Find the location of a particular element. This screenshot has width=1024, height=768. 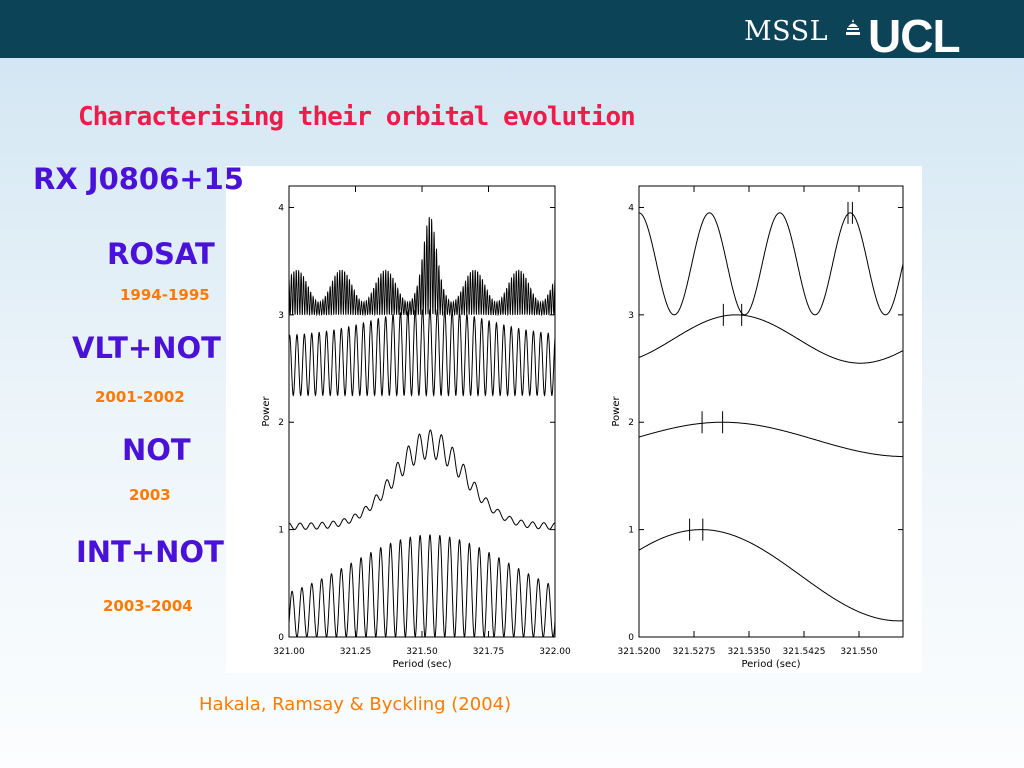

epoch-years-rosat: 1994-1995 is located at coordinates (165, 295).